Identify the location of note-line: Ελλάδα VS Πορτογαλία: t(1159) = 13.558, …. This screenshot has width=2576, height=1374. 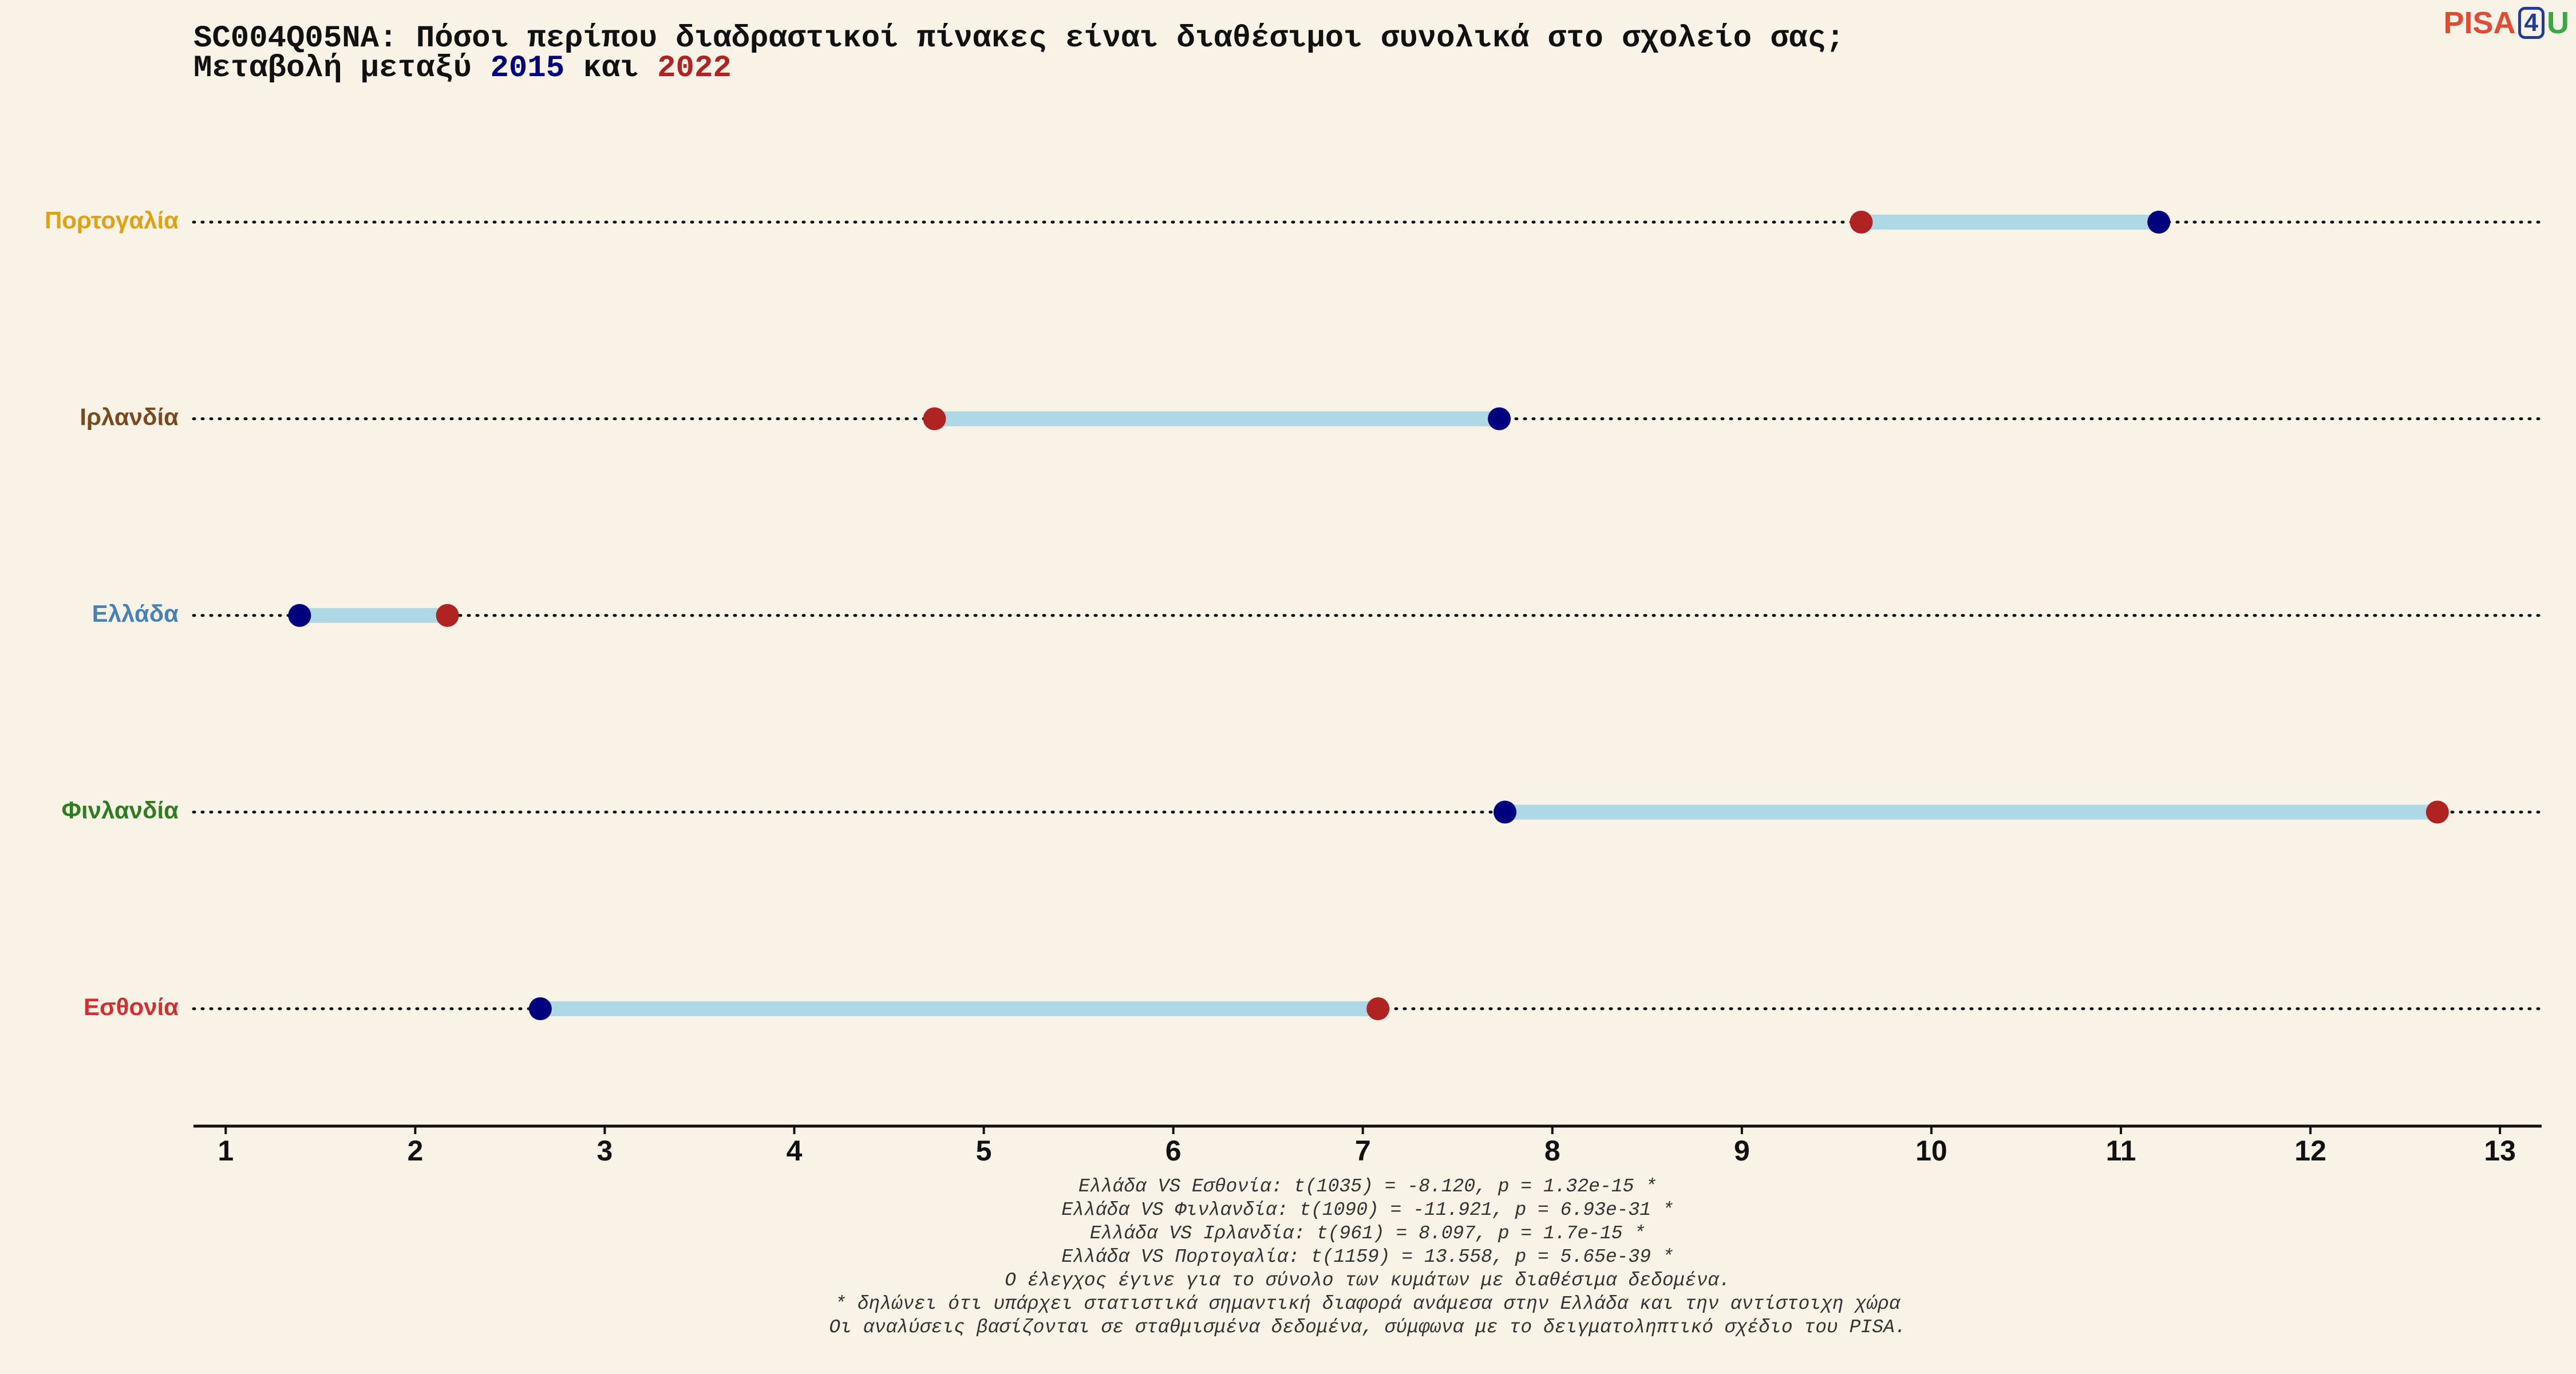
(1367, 1257).